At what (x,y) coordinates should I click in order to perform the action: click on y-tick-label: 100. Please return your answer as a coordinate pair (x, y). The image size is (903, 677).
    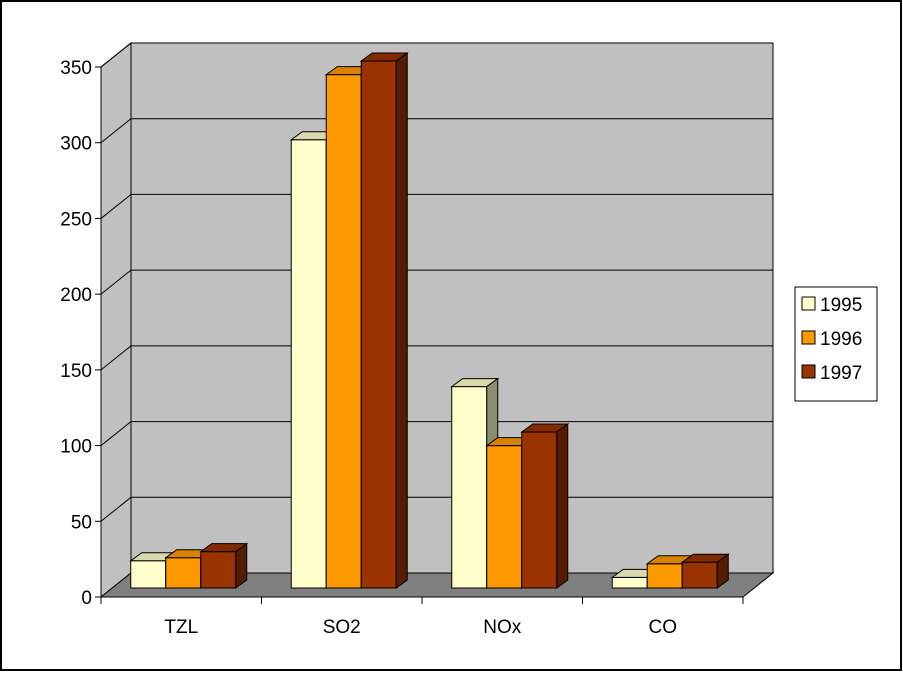
    Looking at the image, I should click on (76, 447).